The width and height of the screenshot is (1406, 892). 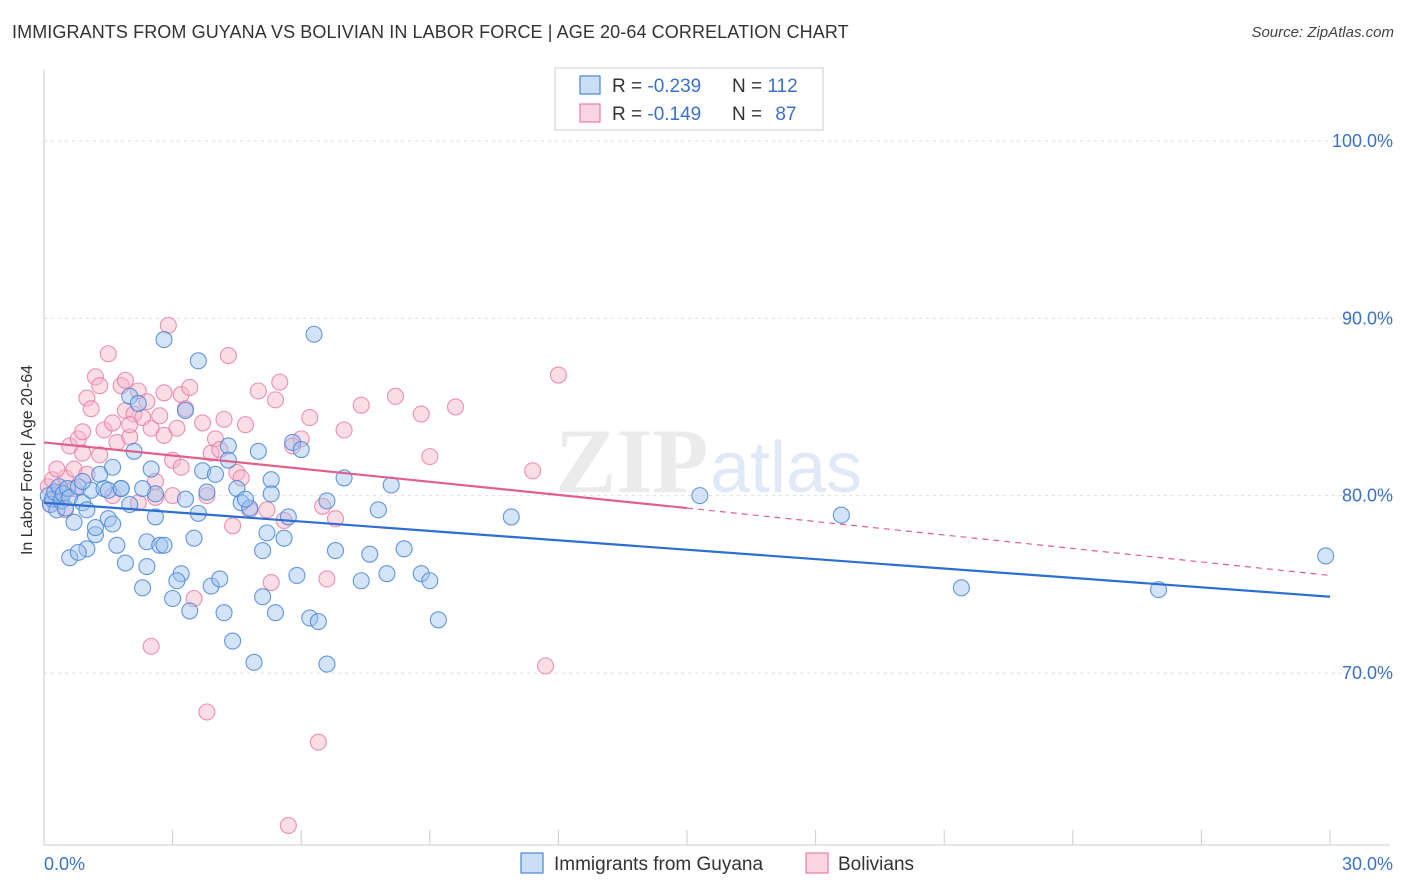 I want to click on x-tick-label-start: 0.0%, so click(x=64, y=864).